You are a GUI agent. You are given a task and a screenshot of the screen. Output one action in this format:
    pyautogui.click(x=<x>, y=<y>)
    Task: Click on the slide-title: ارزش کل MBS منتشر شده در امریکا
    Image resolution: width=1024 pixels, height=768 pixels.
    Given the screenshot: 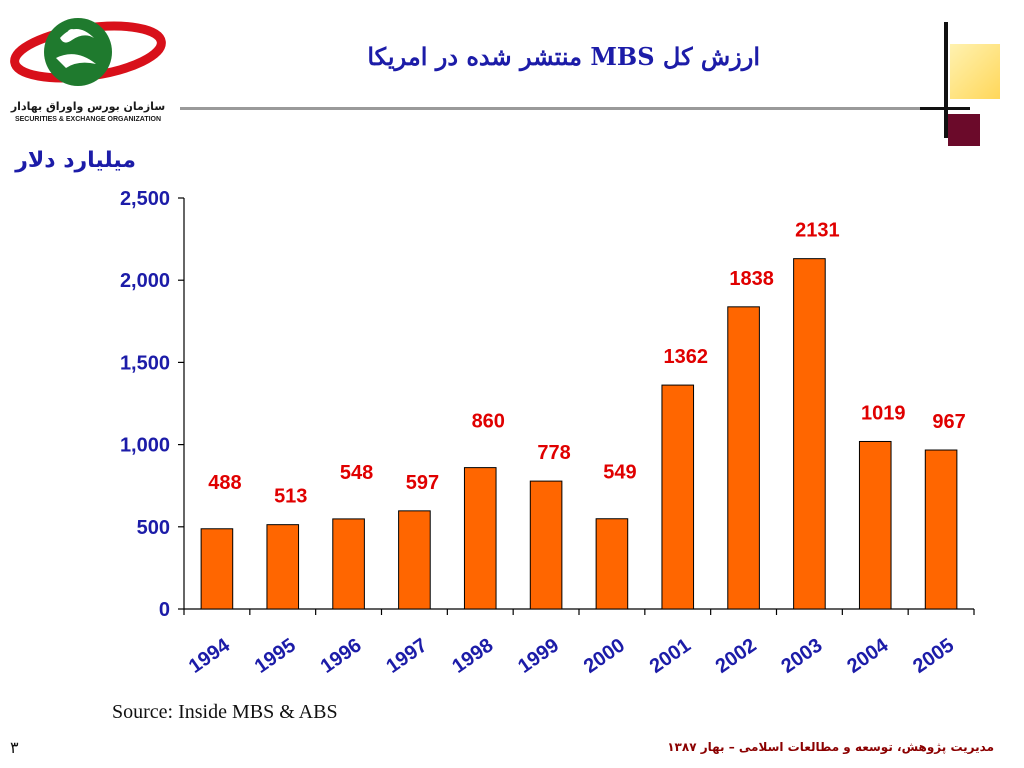 What is the action you would take?
    pyautogui.click(x=563, y=56)
    